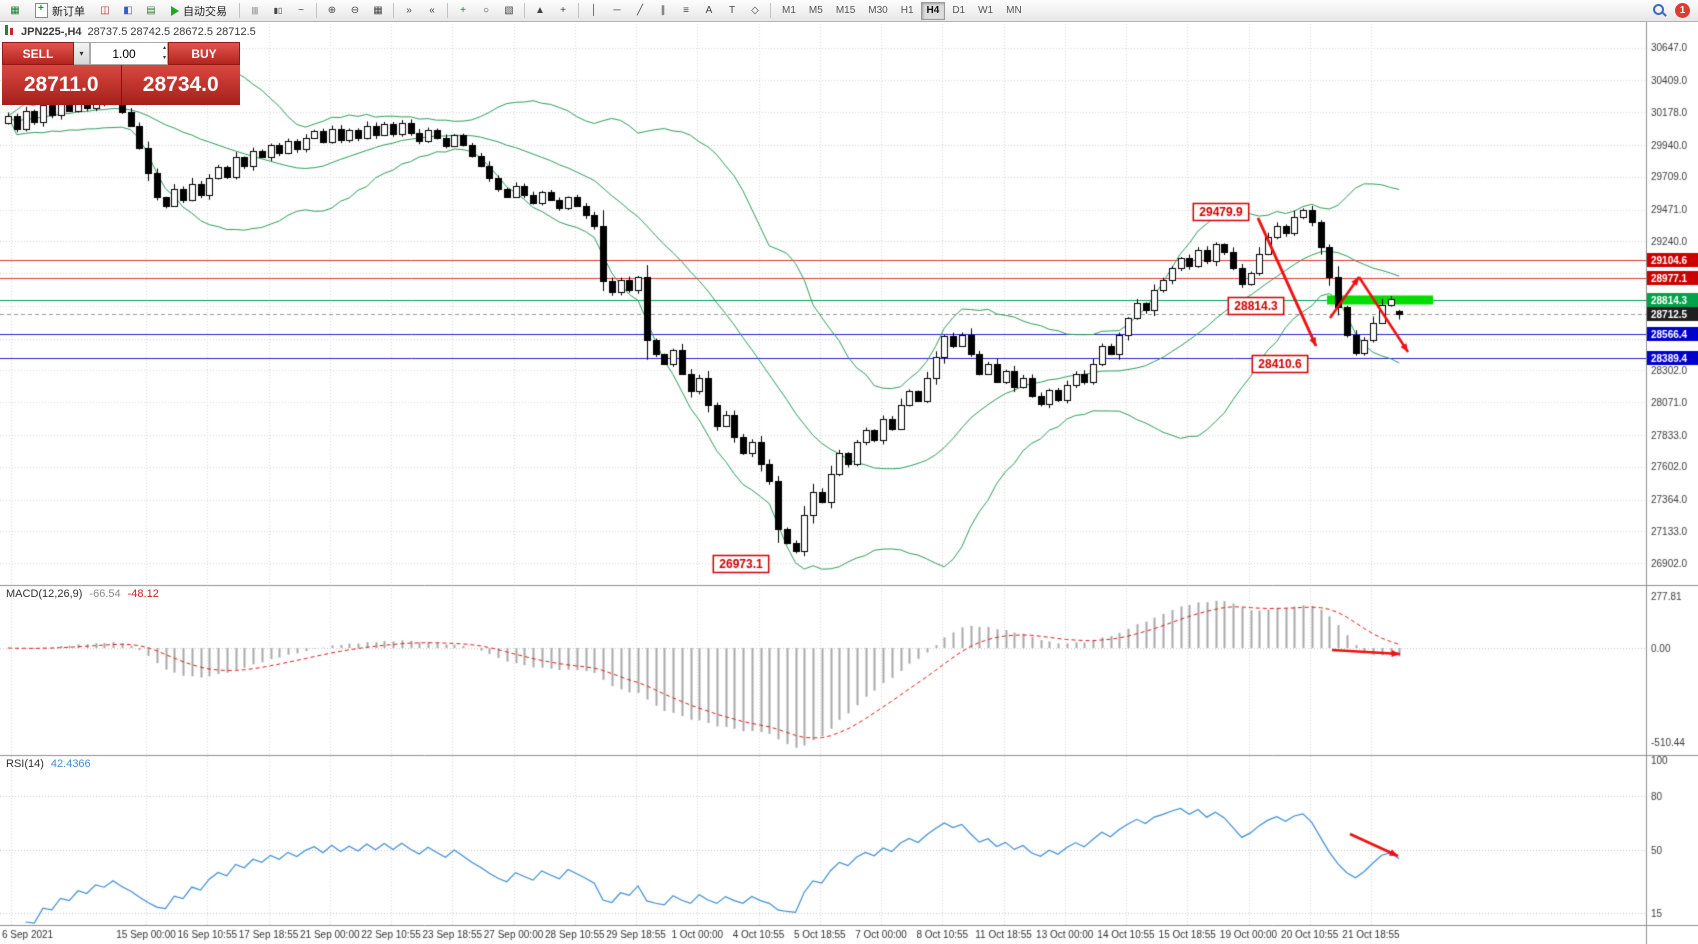 The height and width of the screenshot is (944, 1698). I want to click on timeframe-m15: M15, so click(845, 11).